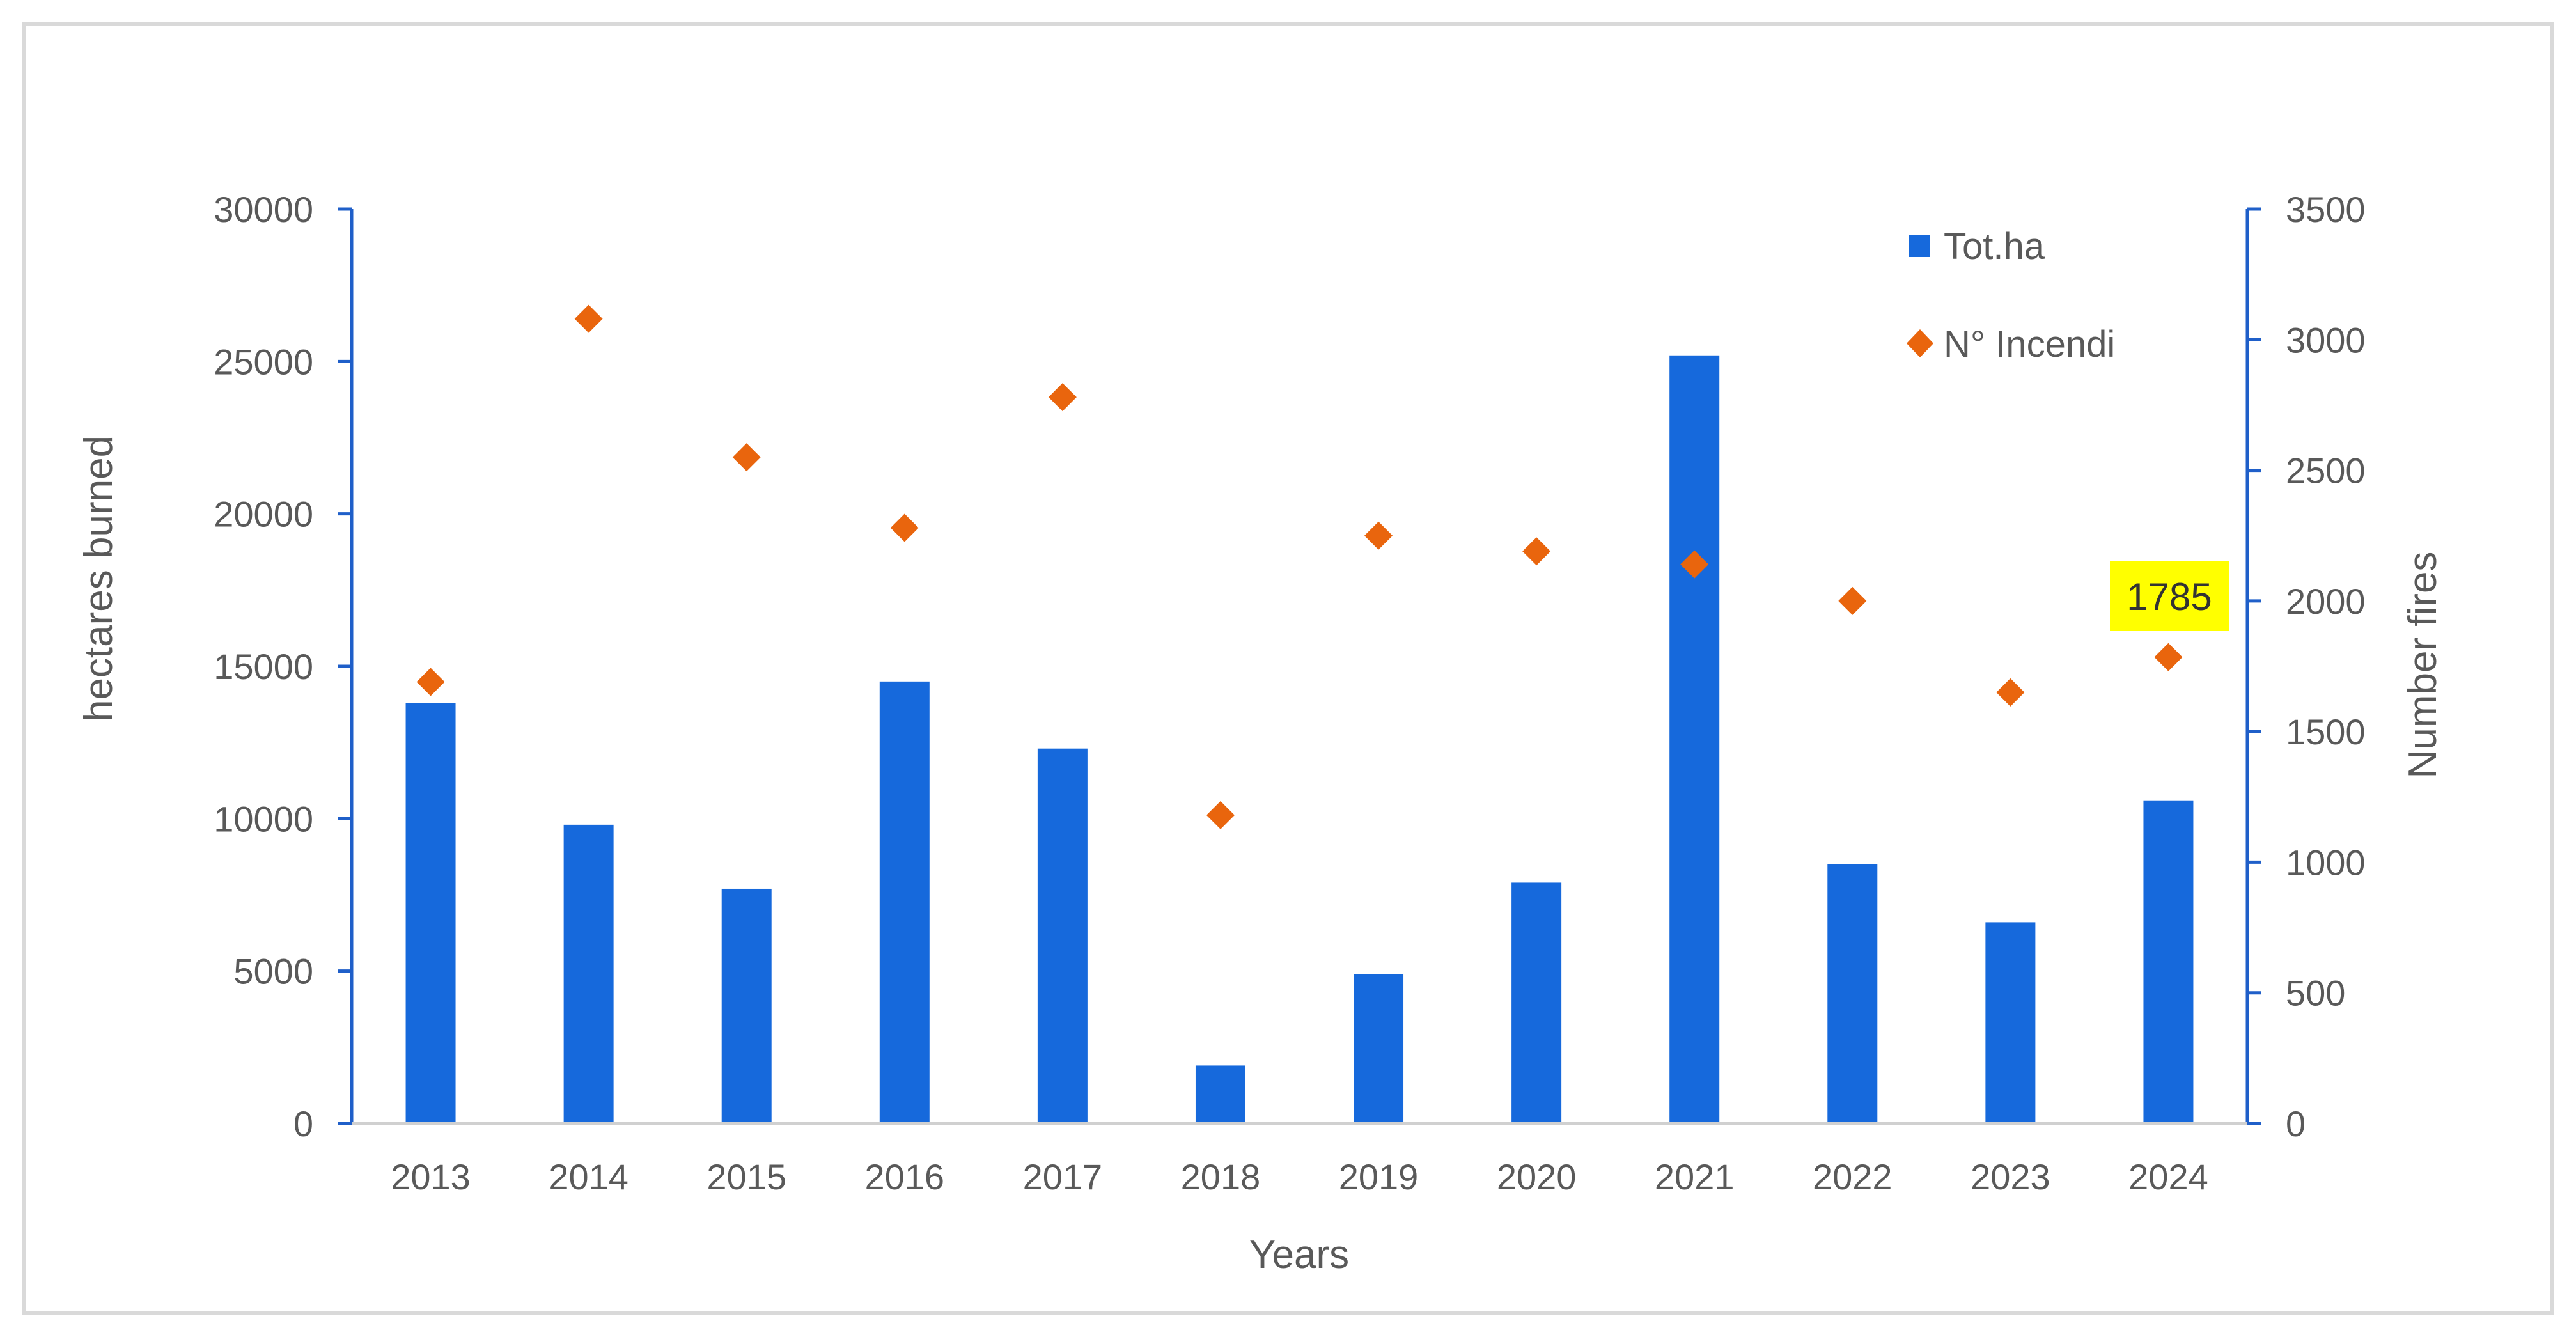  Describe the element at coordinates (2168, 1177) in the screenshot. I see `x-tick-label: 2024` at that location.